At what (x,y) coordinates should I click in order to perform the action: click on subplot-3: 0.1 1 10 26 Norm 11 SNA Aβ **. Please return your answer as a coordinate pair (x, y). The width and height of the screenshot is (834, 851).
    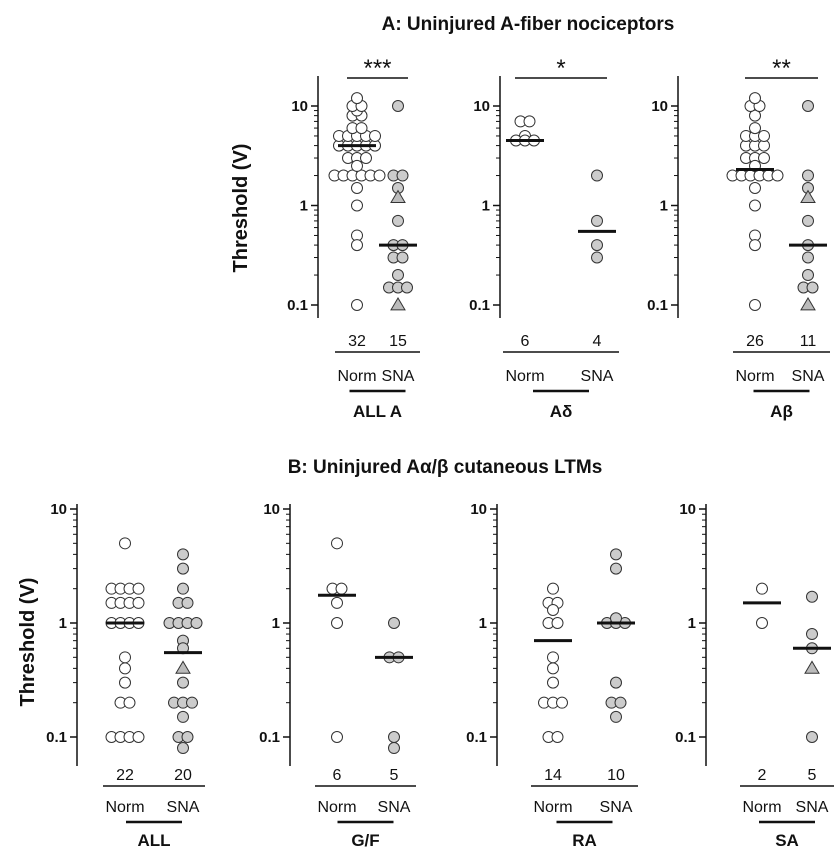
    Looking at the image, I should click on (738, 238).